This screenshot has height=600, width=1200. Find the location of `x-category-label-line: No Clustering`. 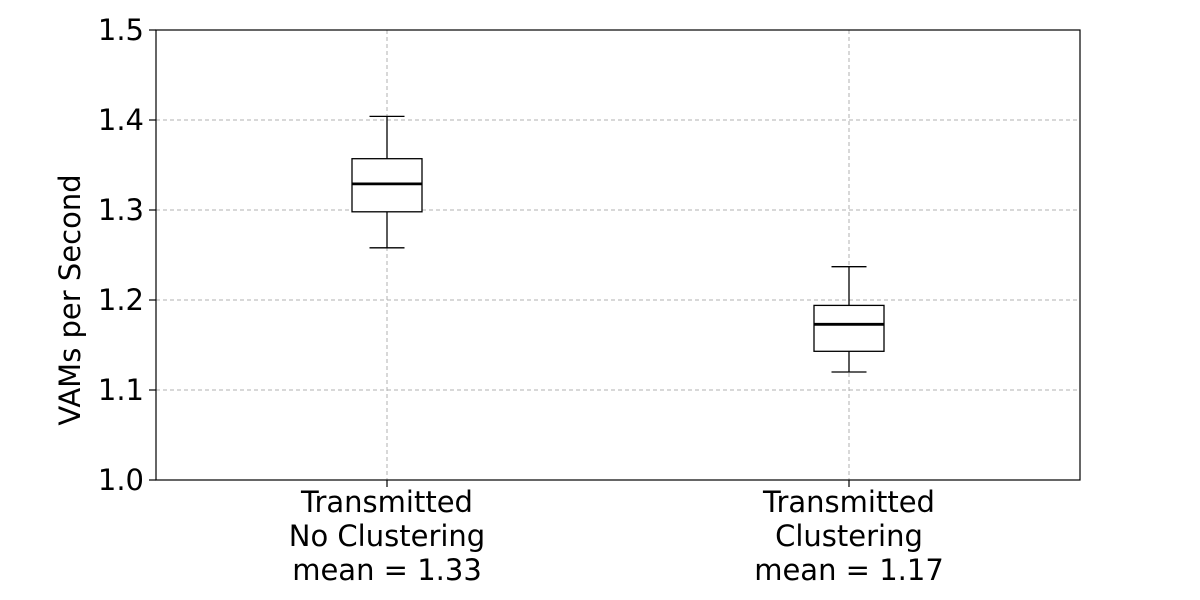

x-category-label-line: No Clustering is located at coordinates (387, 536).